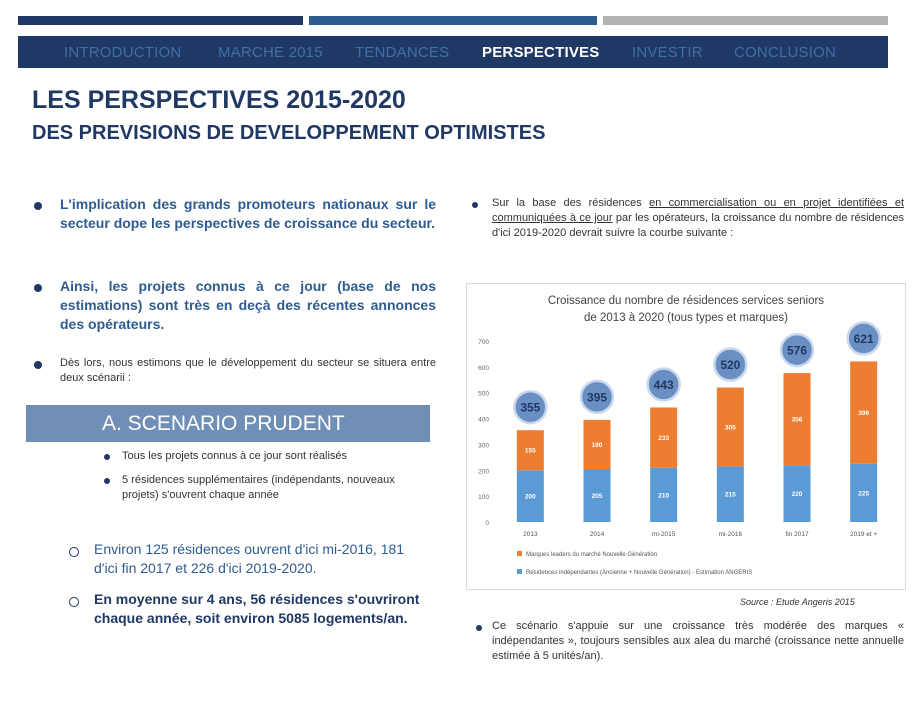  What do you see at coordinates (487, 523) in the screenshot?
I see `y-tick-label: 0` at bounding box center [487, 523].